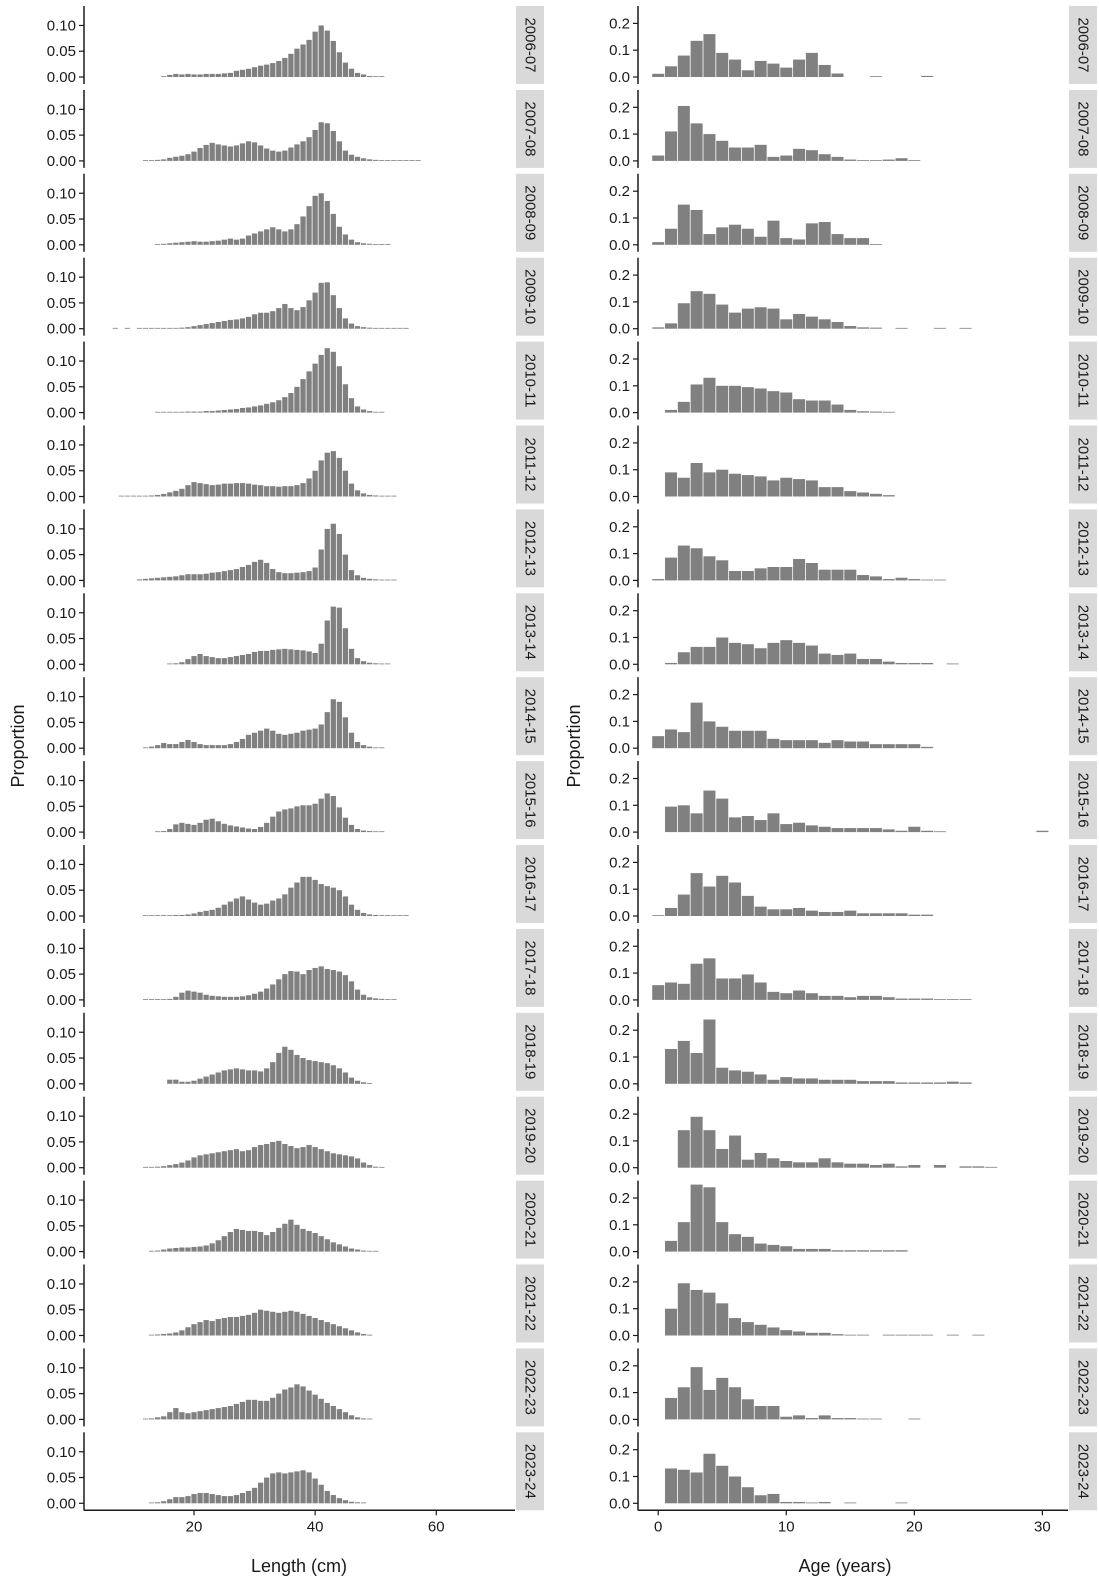  What do you see at coordinates (295, 1136) in the screenshot?
I see `length-panel: 0.00 0.05 0.10 2019-20` at bounding box center [295, 1136].